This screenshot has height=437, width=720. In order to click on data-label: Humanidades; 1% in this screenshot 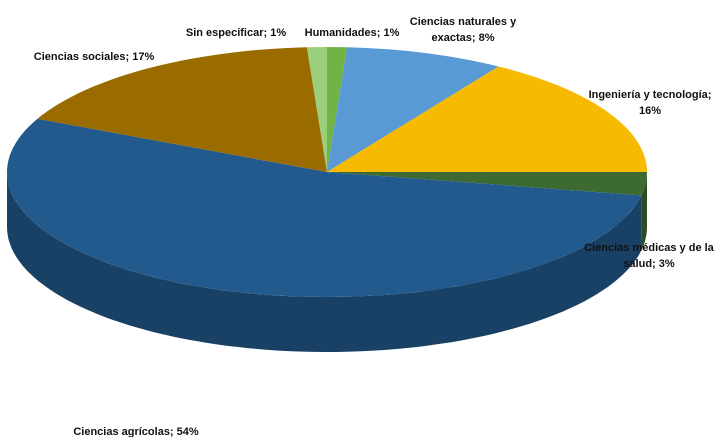, I will do `click(352, 33)`.